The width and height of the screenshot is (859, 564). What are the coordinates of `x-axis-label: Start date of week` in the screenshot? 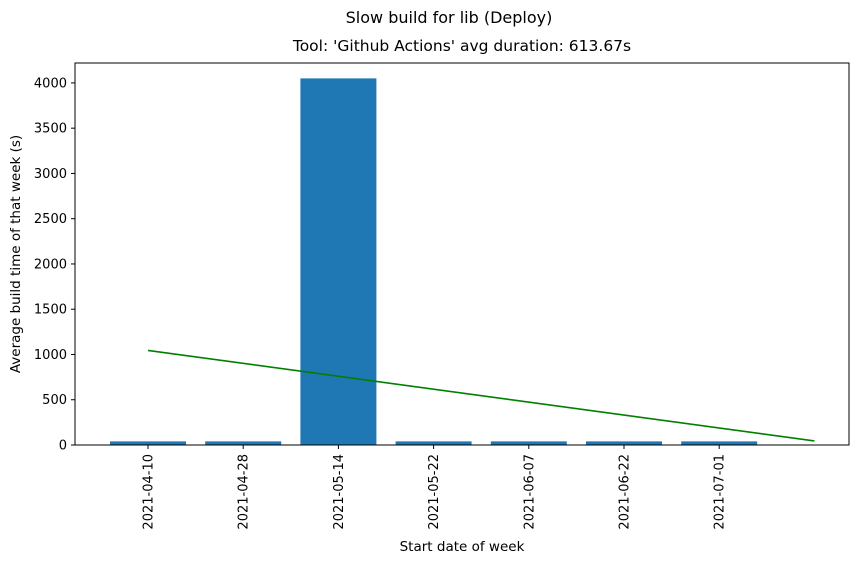 It's located at (462, 547).